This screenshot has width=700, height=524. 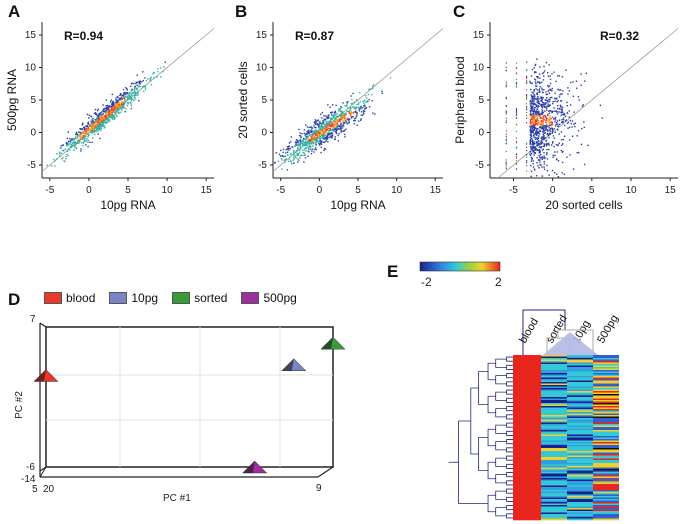 What do you see at coordinates (479, 165) in the screenshot?
I see `y-tick-label: -5` at bounding box center [479, 165].